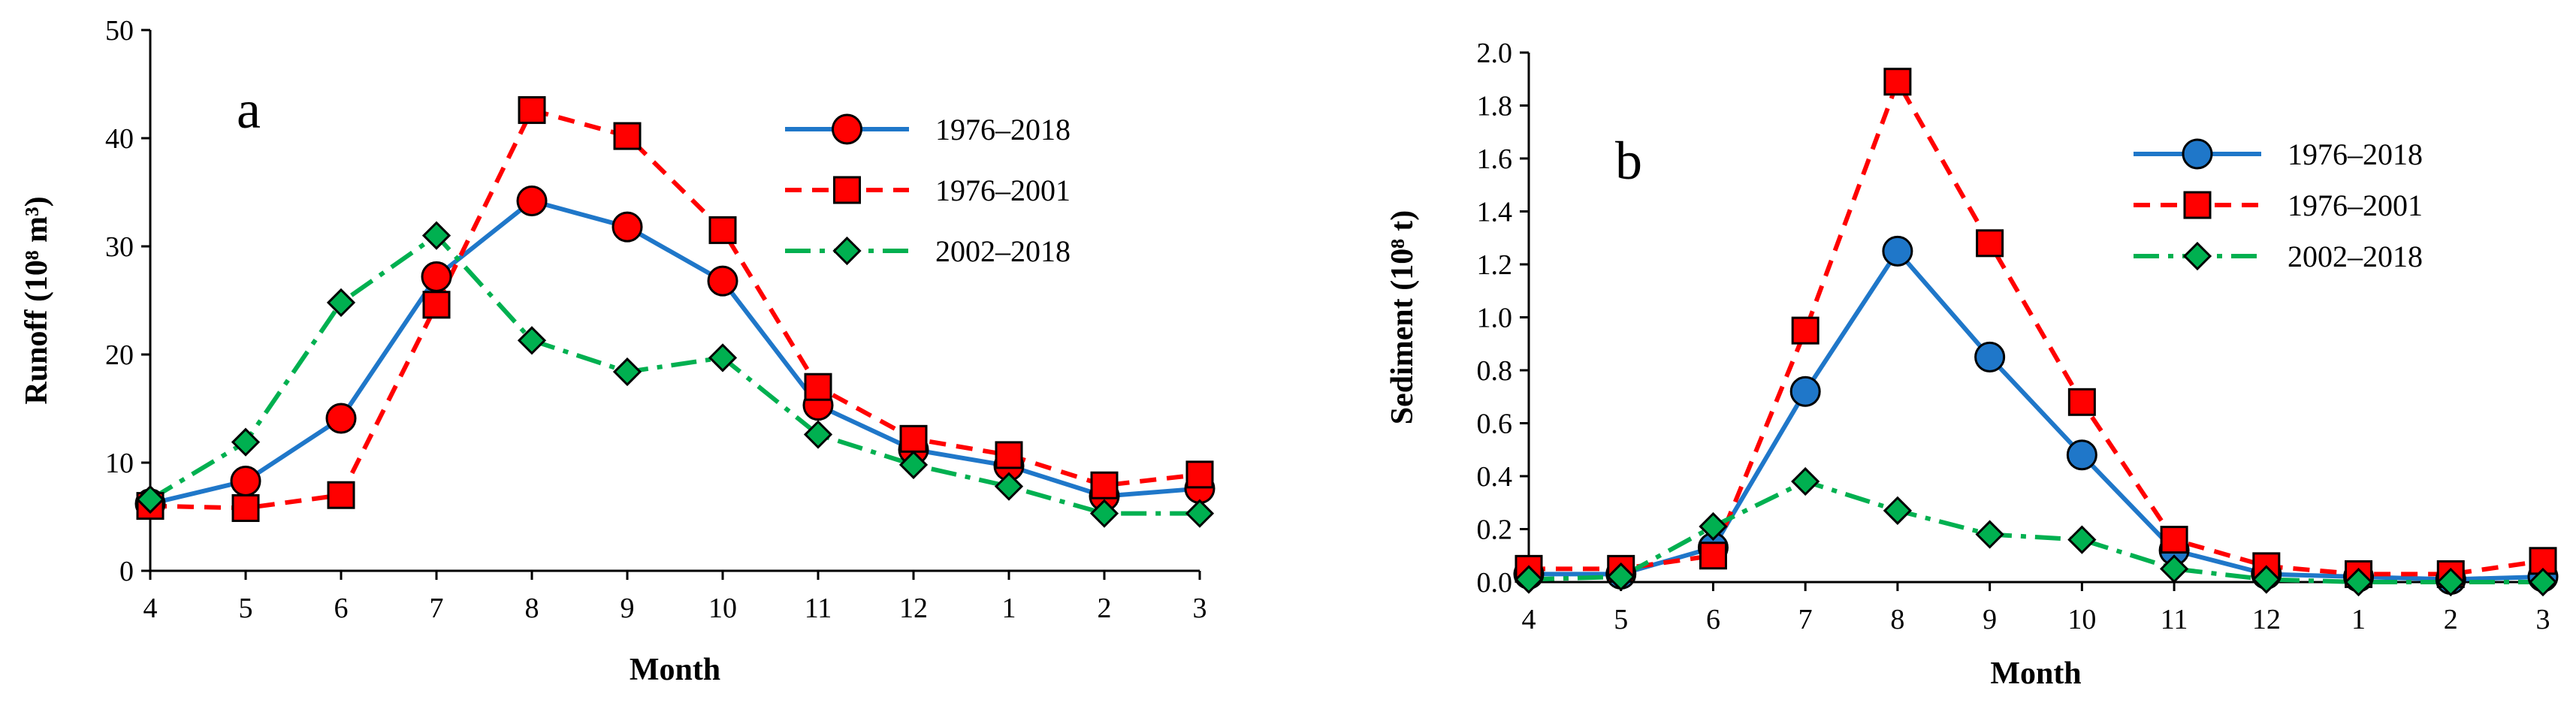 This screenshot has width=2576, height=709. I want to click on y-tick-label: 0.0, so click(1495, 583).